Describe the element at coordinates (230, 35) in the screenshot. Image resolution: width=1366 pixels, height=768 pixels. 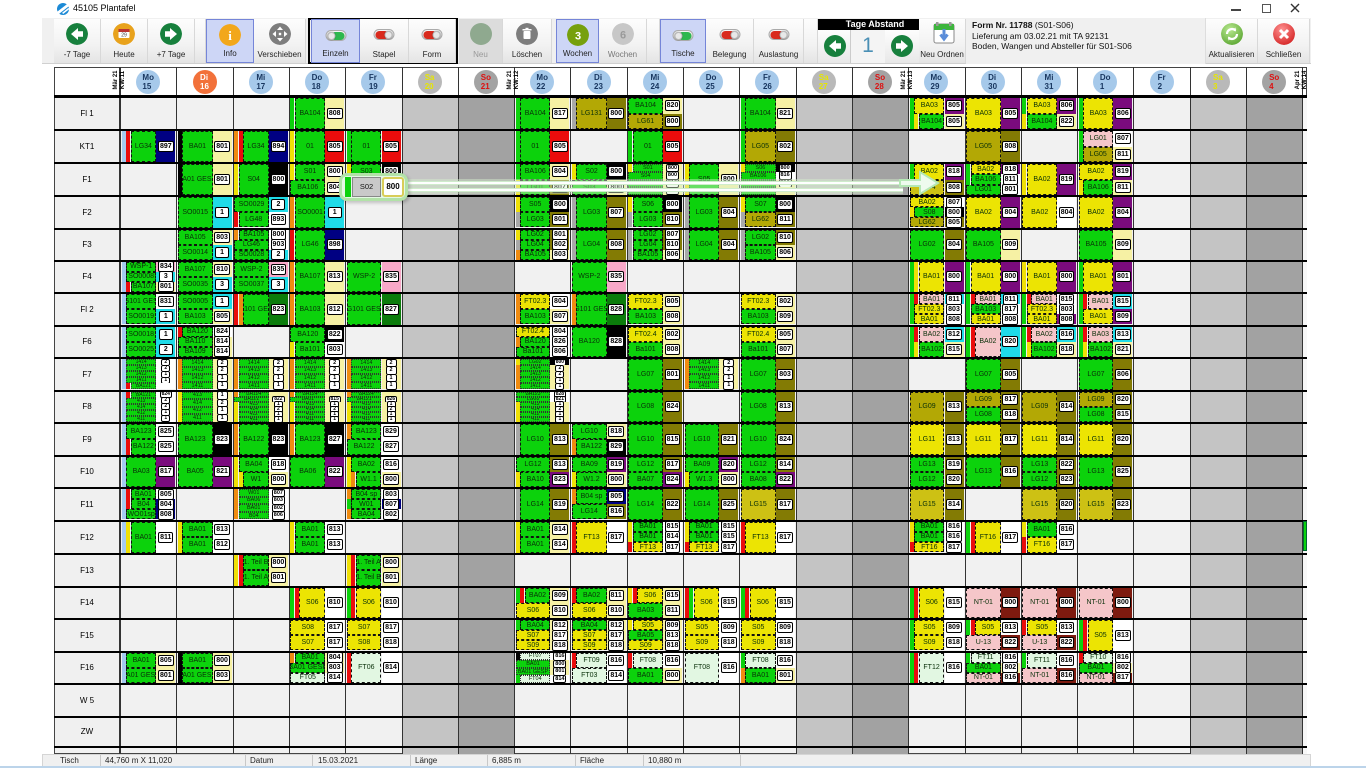
I see `svg-text: i` at that location.